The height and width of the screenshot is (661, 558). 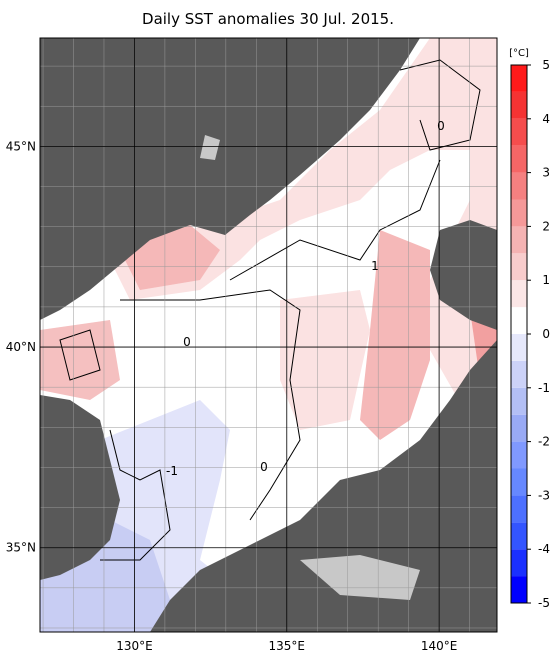 What do you see at coordinates (268, 19) in the screenshot?
I see `title: Daily SST anomalies 30 Jul. 2015.` at bounding box center [268, 19].